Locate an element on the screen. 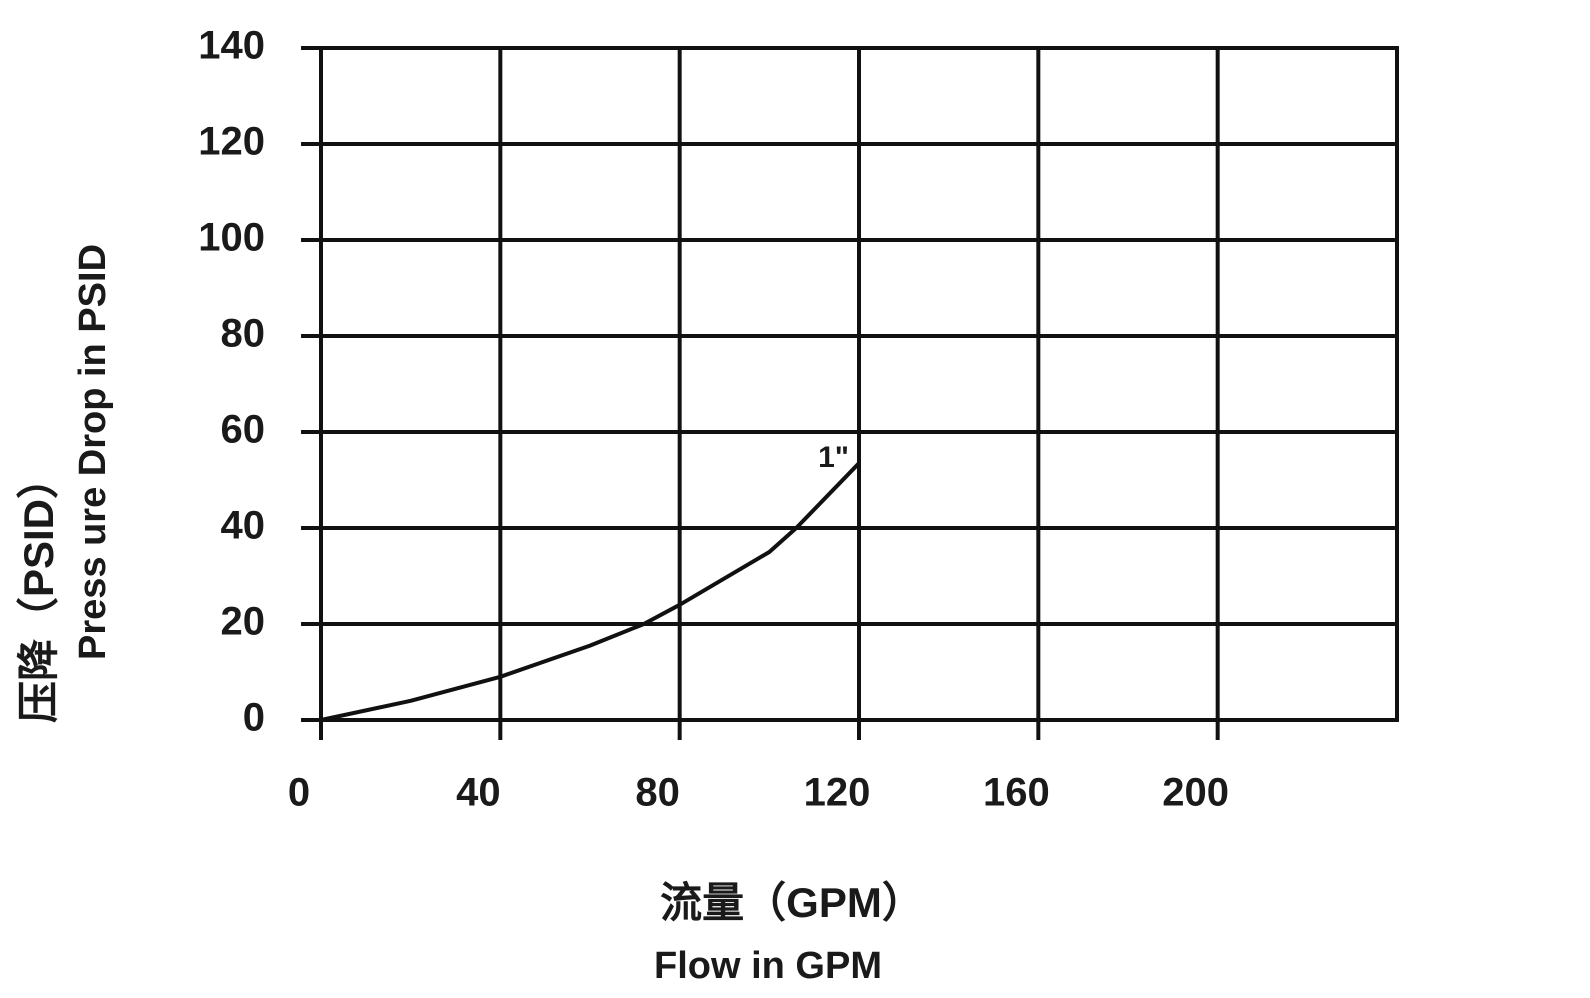 Image resolution: width=1590 pixels, height=998 pixels. y-tick-label: 100 is located at coordinates (231, 238).